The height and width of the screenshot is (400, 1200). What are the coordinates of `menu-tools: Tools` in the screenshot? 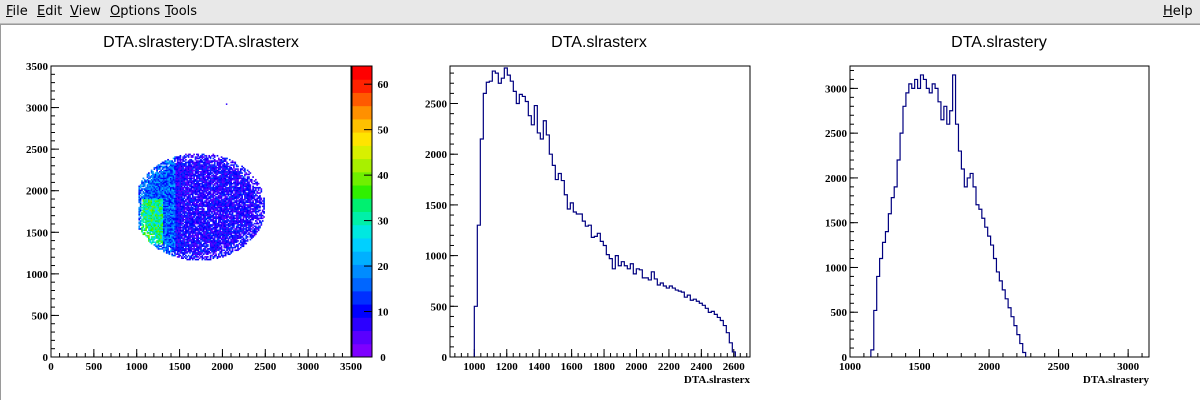 It's located at (181, 12).